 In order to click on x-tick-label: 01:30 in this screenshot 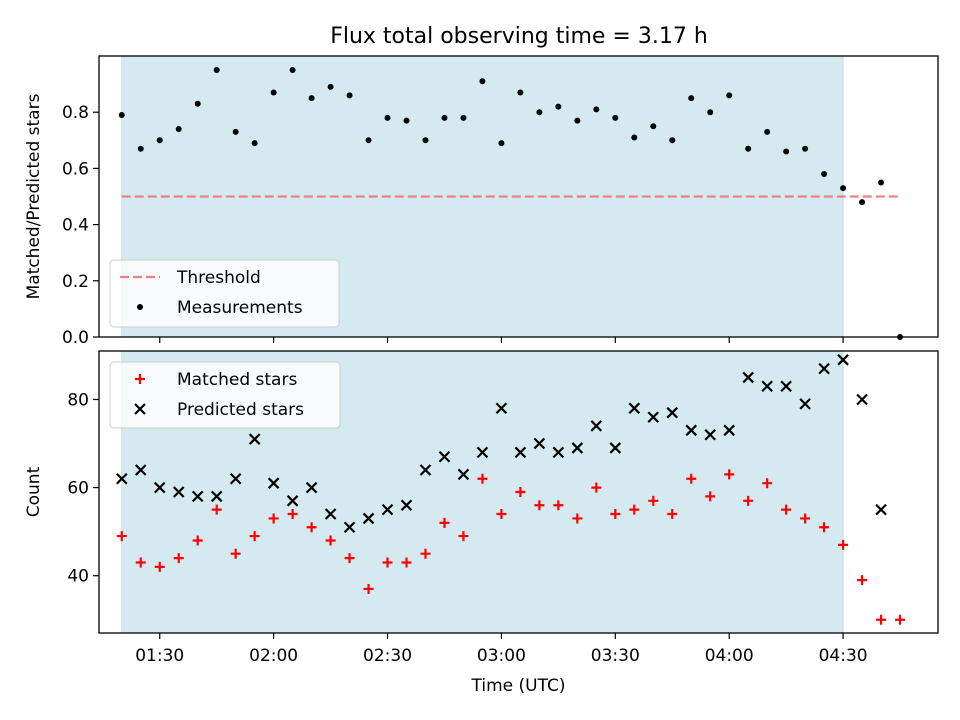, I will do `click(159, 656)`.